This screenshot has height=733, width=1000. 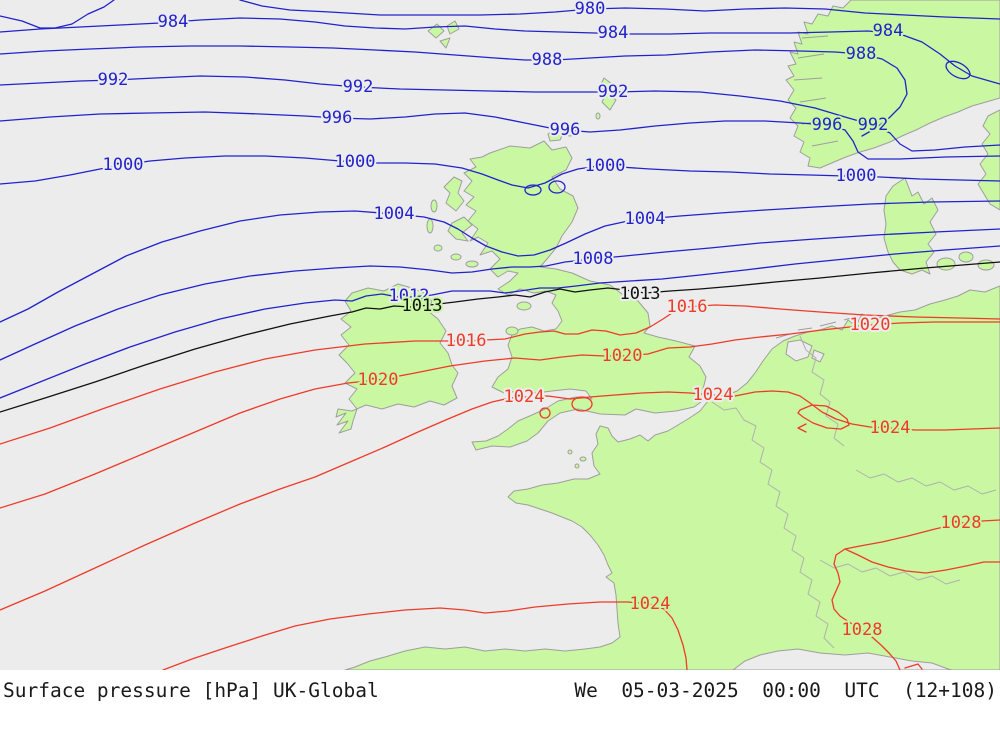 What do you see at coordinates (890, 572) in the screenshot?
I see `border-alps` at bounding box center [890, 572].